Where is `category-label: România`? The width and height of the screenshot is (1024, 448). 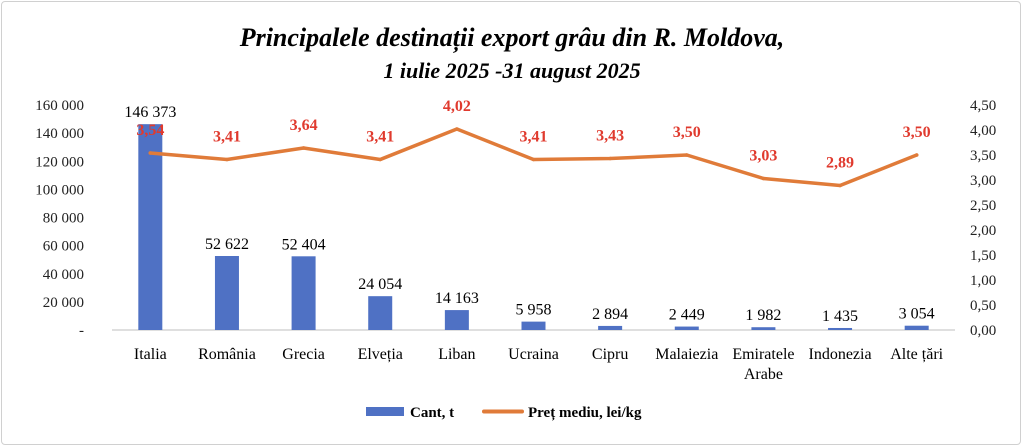
category-label: România is located at coordinates (227, 354).